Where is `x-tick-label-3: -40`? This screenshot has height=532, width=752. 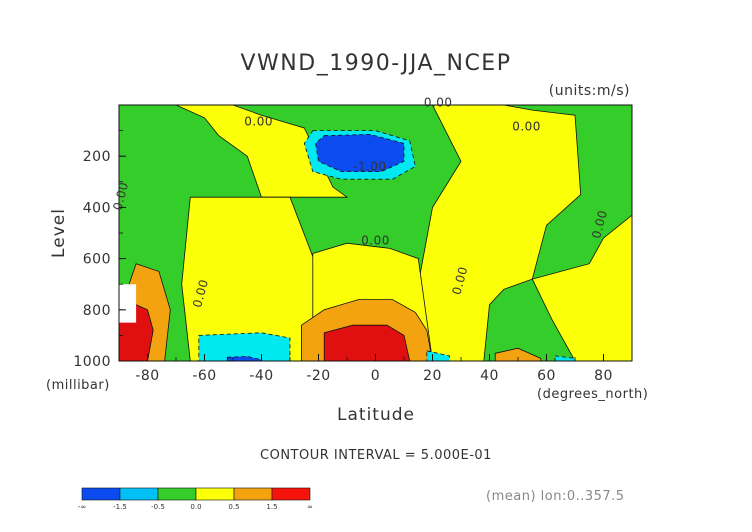
x-tick-label-3: -40 is located at coordinates (261, 376).